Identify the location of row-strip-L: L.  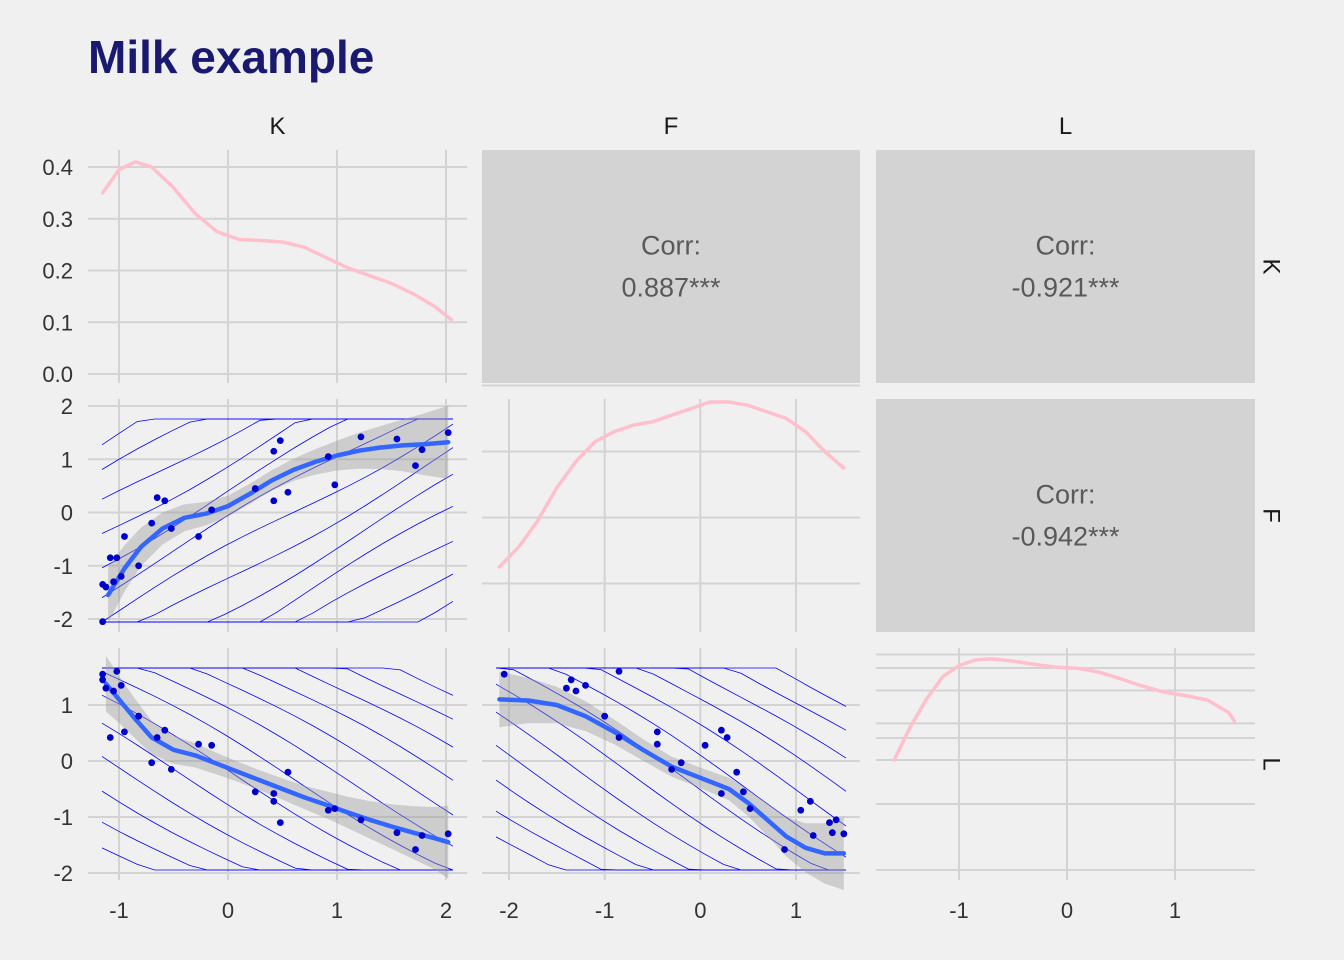
(1271, 763).